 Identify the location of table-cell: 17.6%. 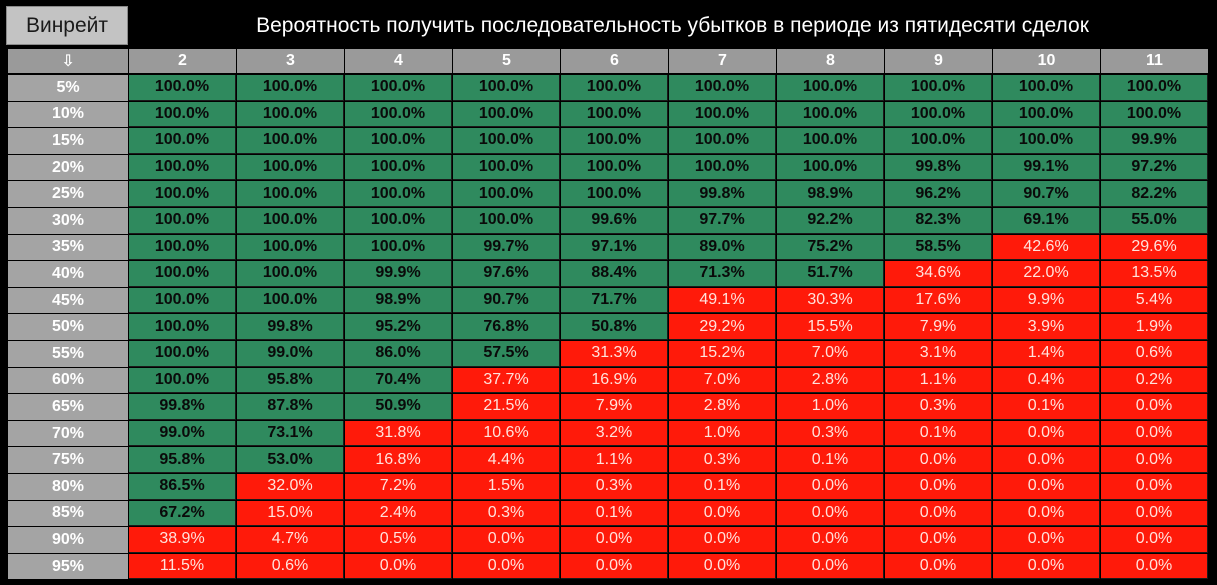
(938, 300).